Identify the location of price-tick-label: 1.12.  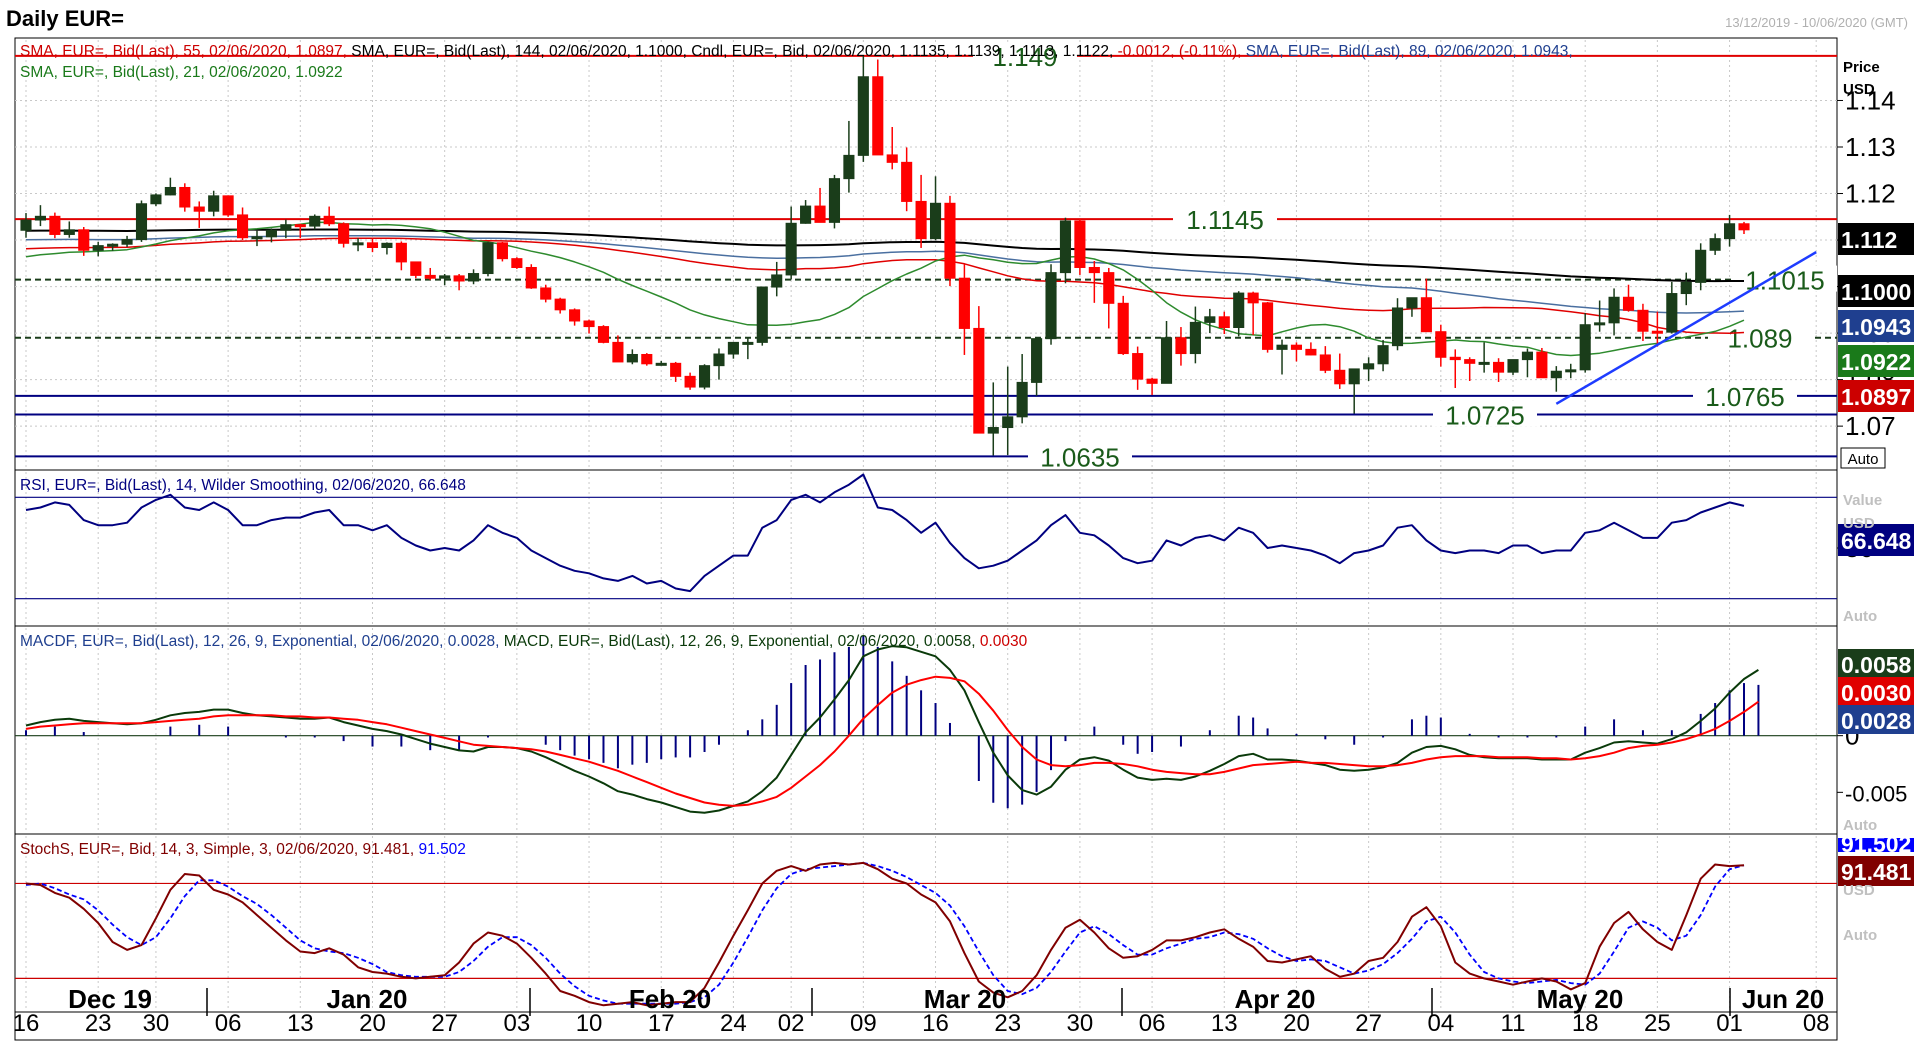
(1870, 194).